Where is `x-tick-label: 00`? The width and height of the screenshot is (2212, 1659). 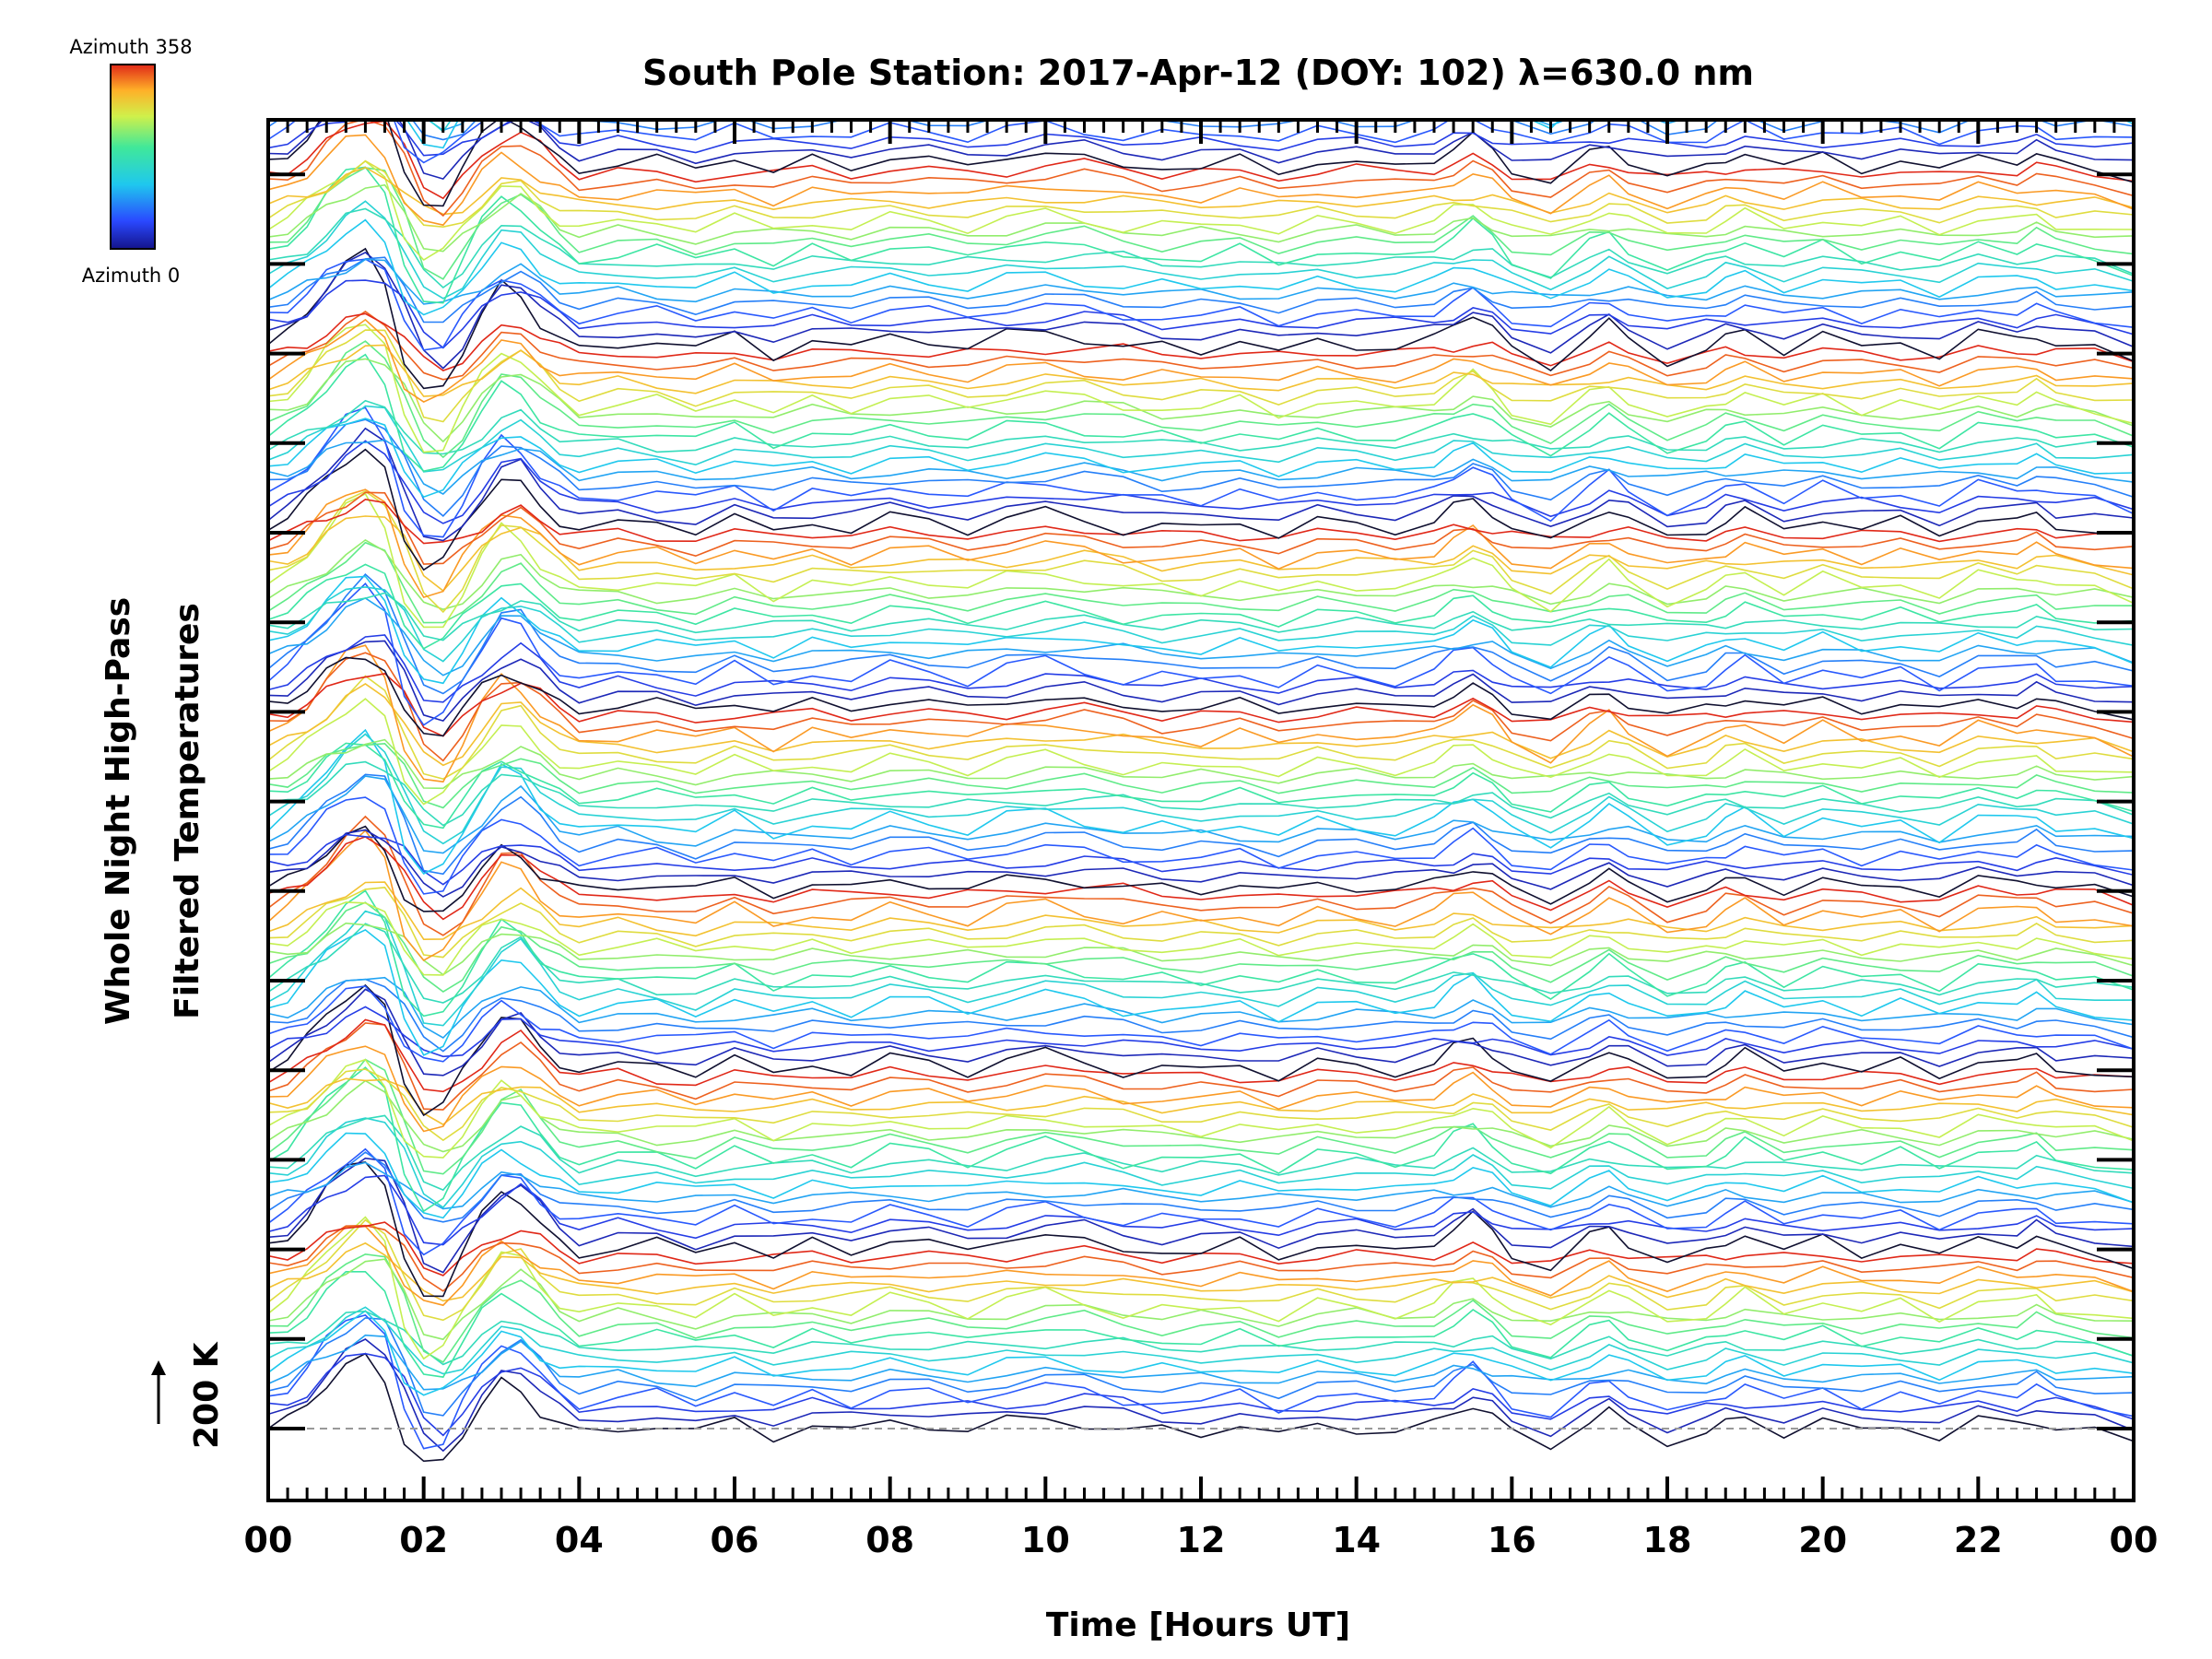
x-tick-label: 00 is located at coordinates (268, 1540).